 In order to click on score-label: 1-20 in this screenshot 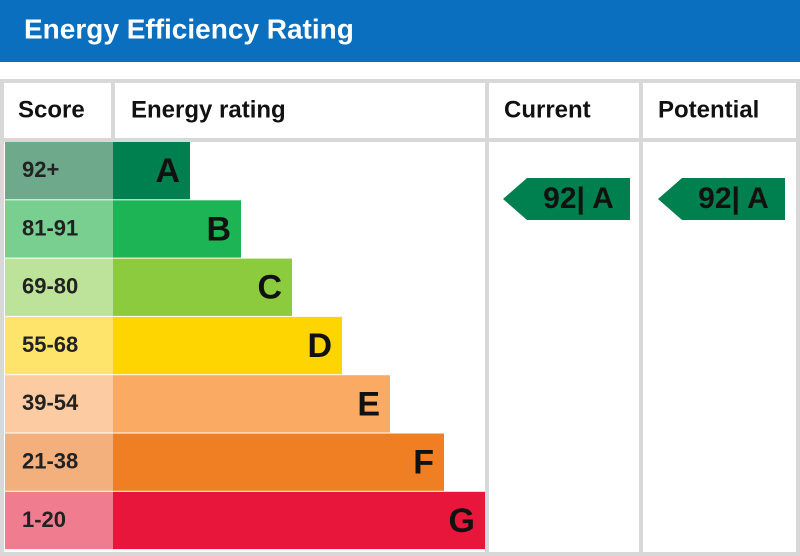, I will do `click(44, 519)`.